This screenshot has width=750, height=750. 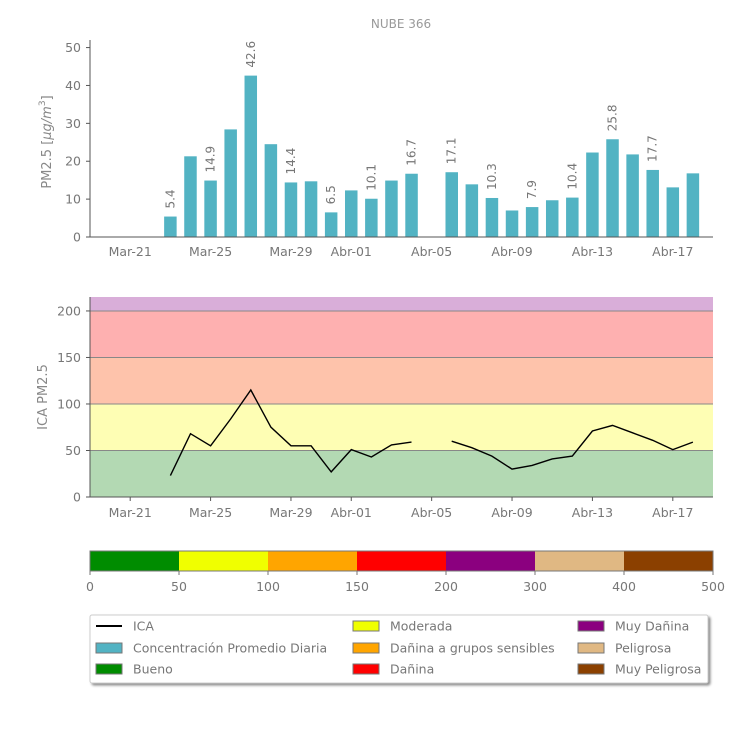 What do you see at coordinates (572, 176) in the screenshot?
I see `bar-data-label: 10.4` at bounding box center [572, 176].